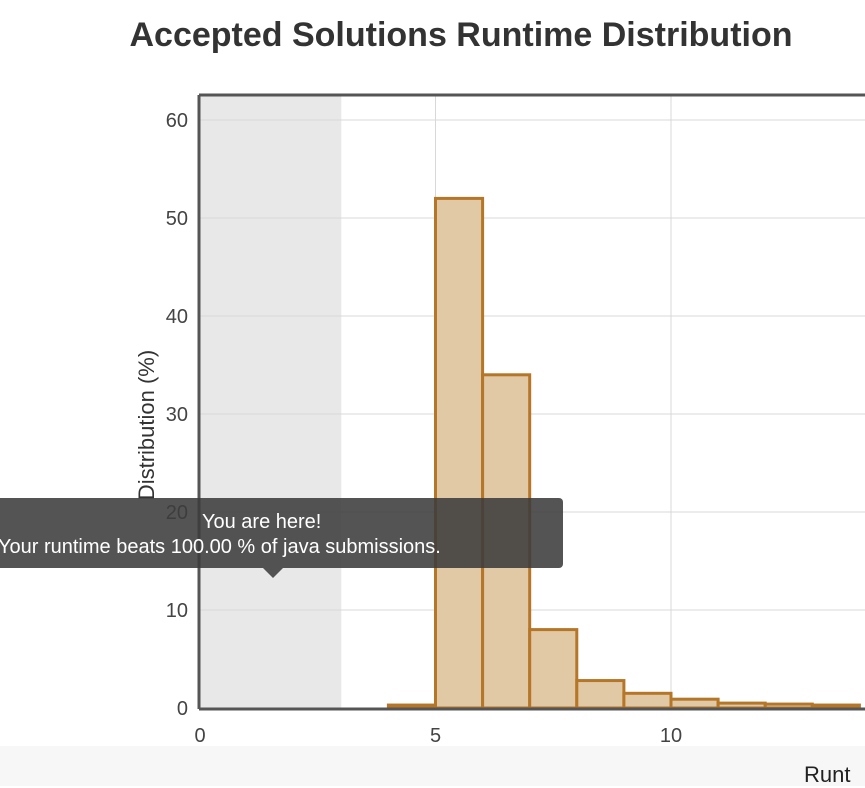 The height and width of the screenshot is (788, 865). I want to click on x-axis-label: Runt, so click(827, 774).